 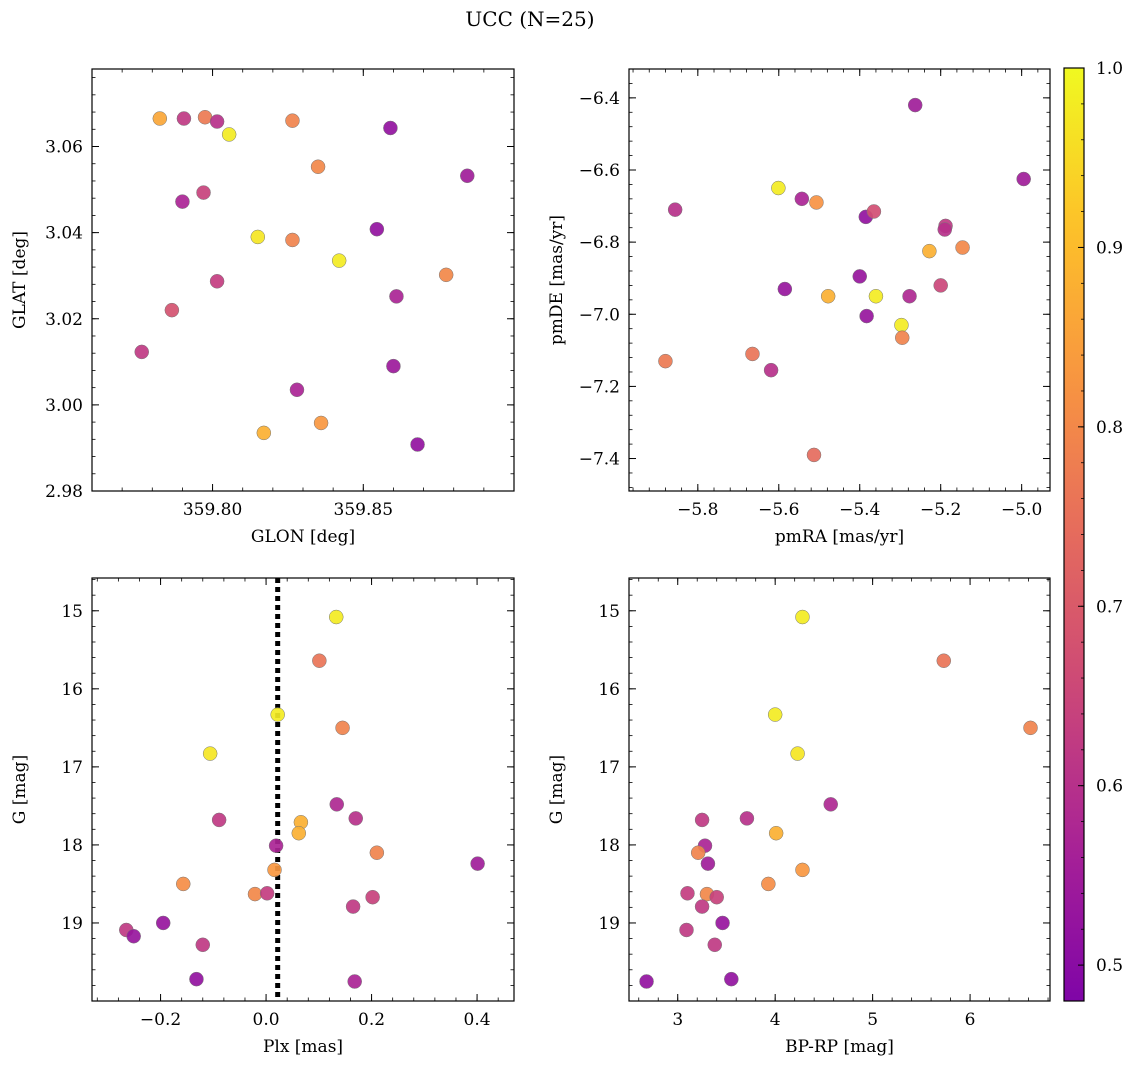 I want to click on colorbar-tick-label: 0.7, so click(x=1109, y=607).